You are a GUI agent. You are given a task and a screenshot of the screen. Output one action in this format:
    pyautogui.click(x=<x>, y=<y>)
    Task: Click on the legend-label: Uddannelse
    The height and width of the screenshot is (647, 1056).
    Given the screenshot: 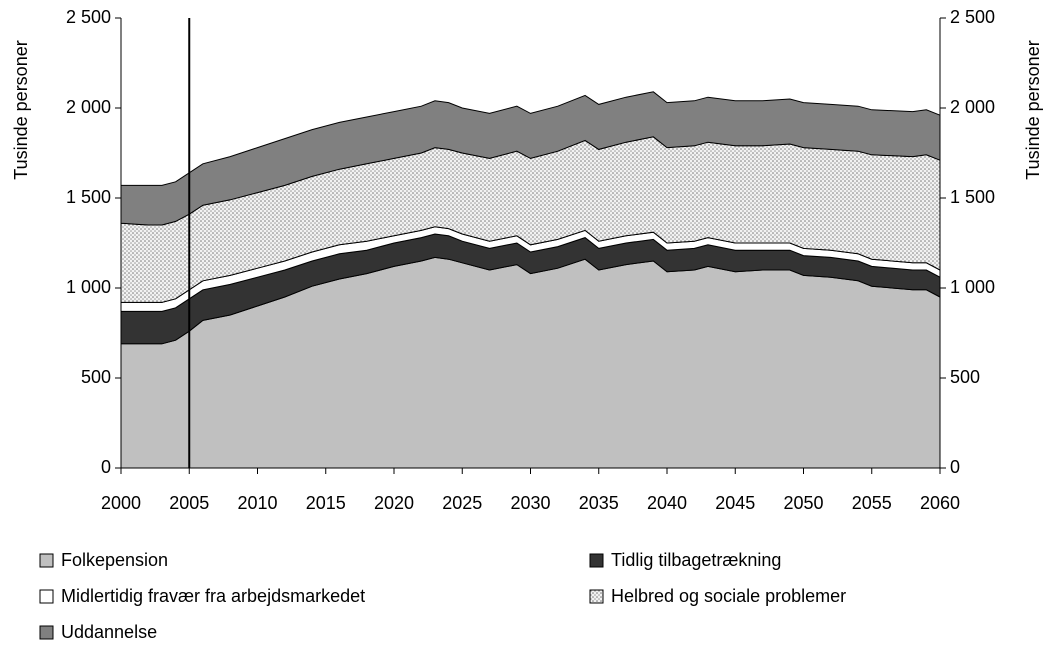 What is the action you would take?
    pyautogui.click(x=109, y=632)
    